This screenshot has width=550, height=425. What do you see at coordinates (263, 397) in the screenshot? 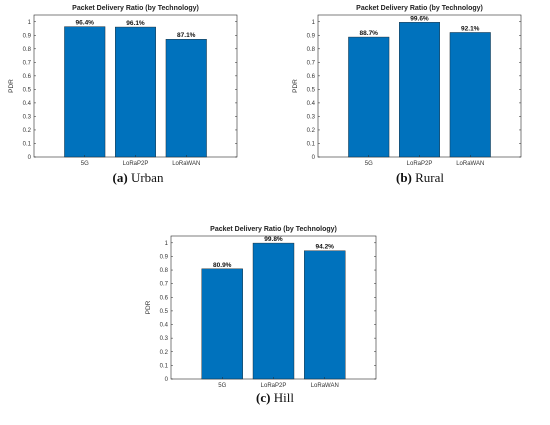
I see `caption-letter: (c)` at bounding box center [263, 397].